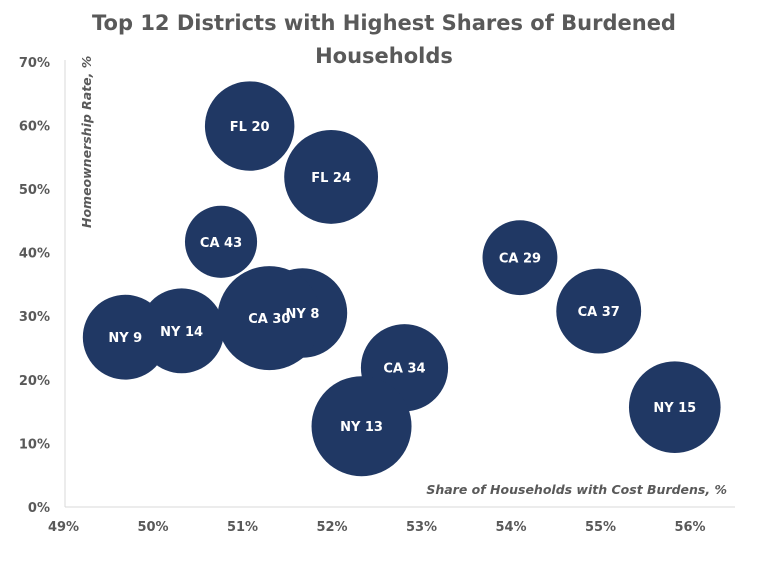 Image resolution: width=768 pixels, height=576 pixels. I want to click on bubble-label: CA 29, so click(520, 259).